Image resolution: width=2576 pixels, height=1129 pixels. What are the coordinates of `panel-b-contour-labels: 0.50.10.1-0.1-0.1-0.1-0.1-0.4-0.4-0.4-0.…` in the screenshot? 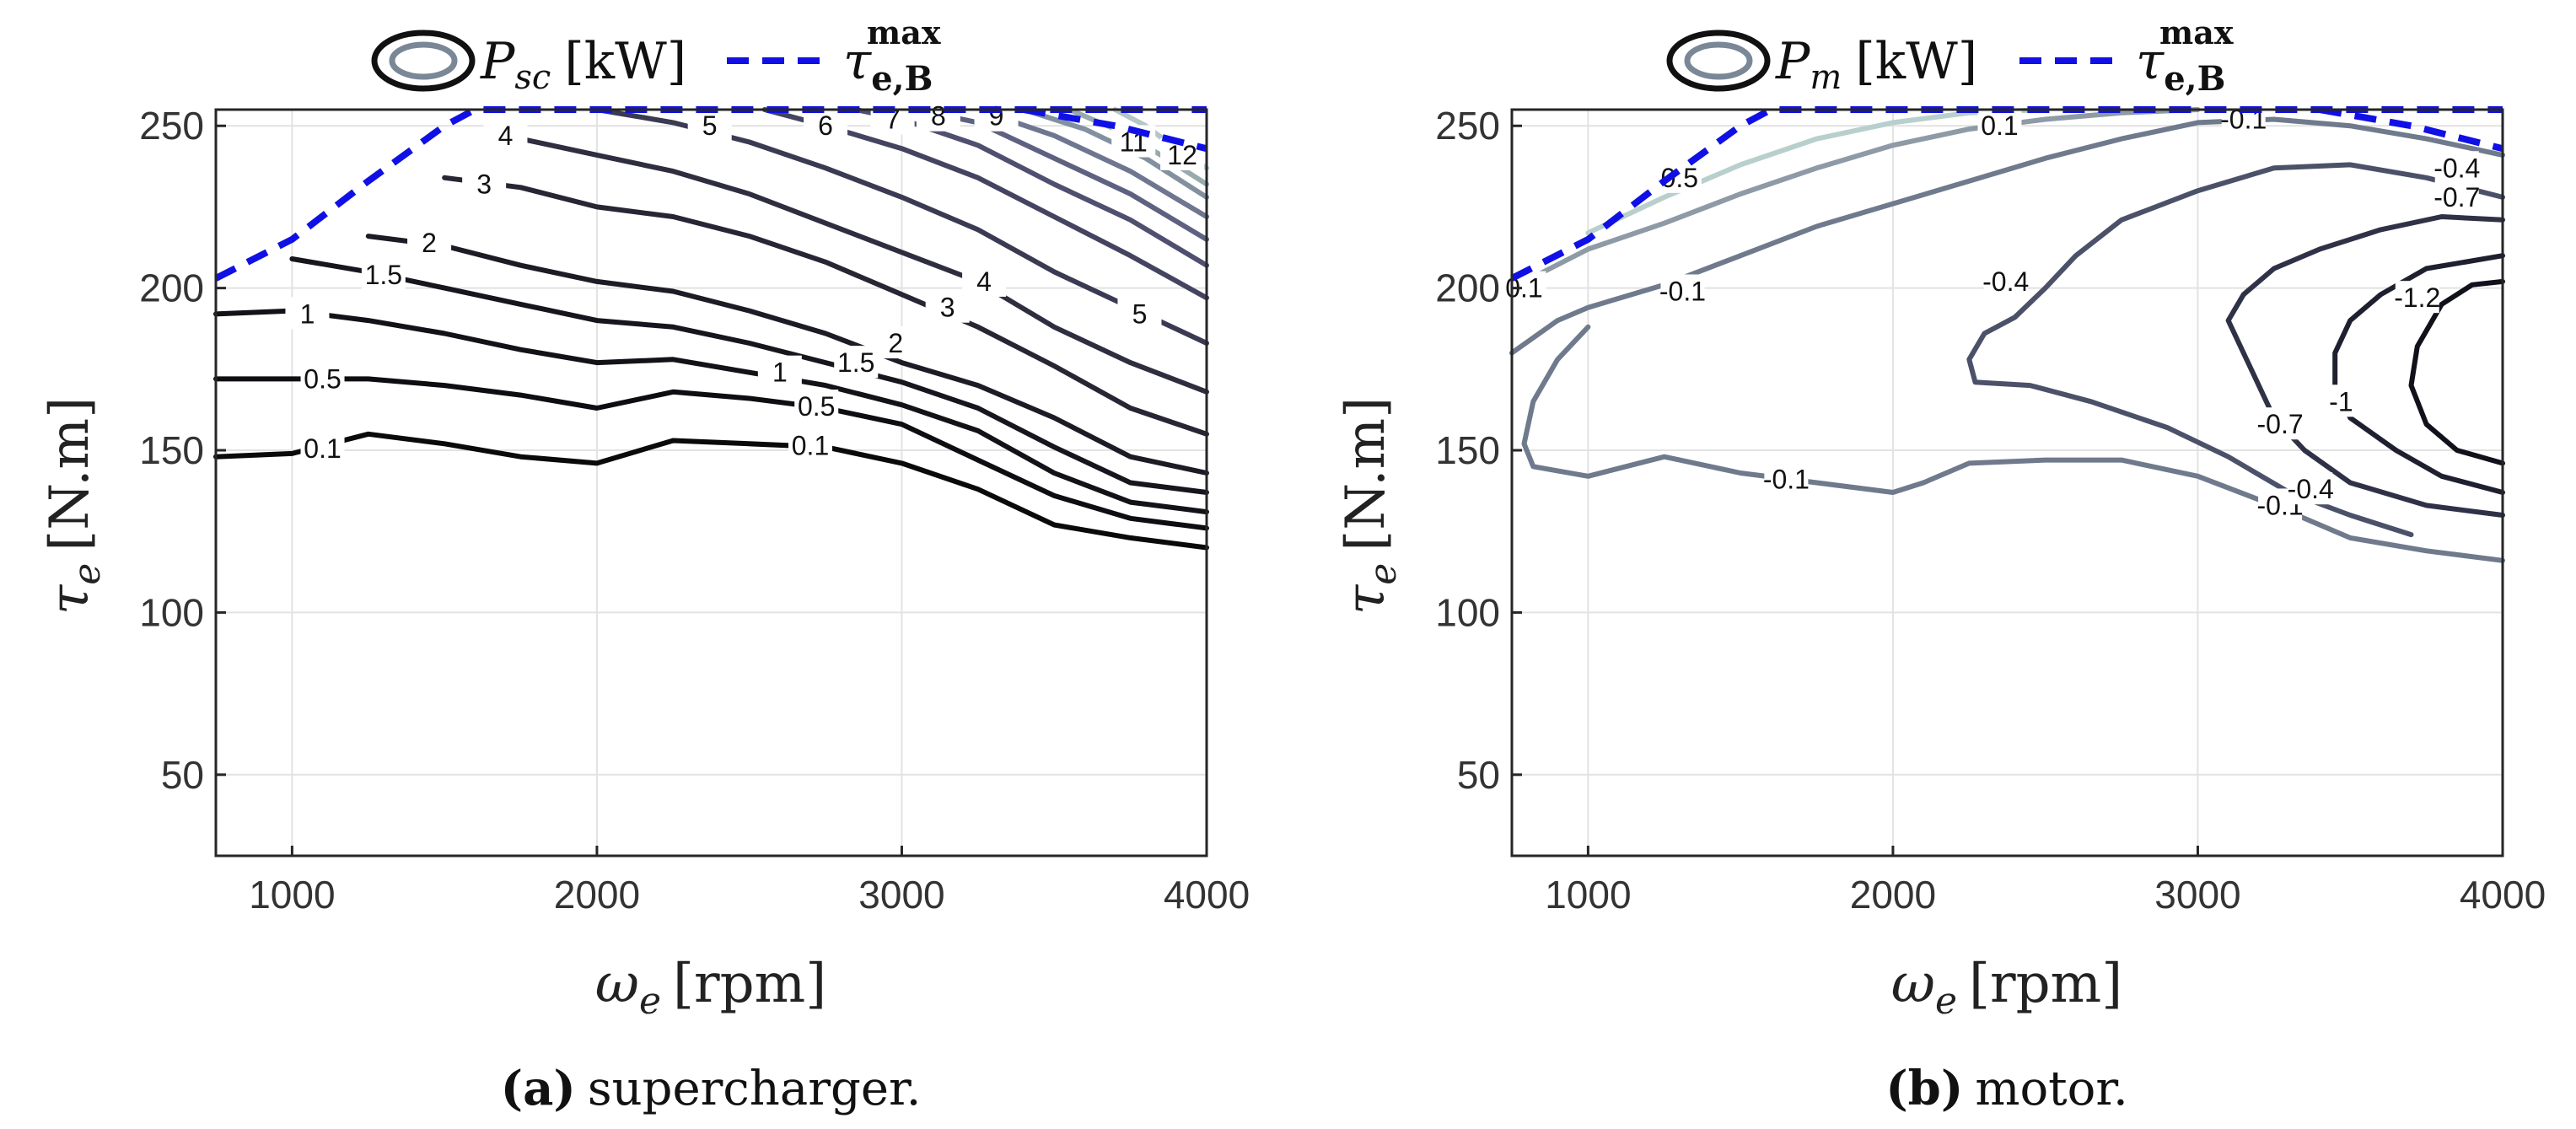 It's located at (1991, 311).